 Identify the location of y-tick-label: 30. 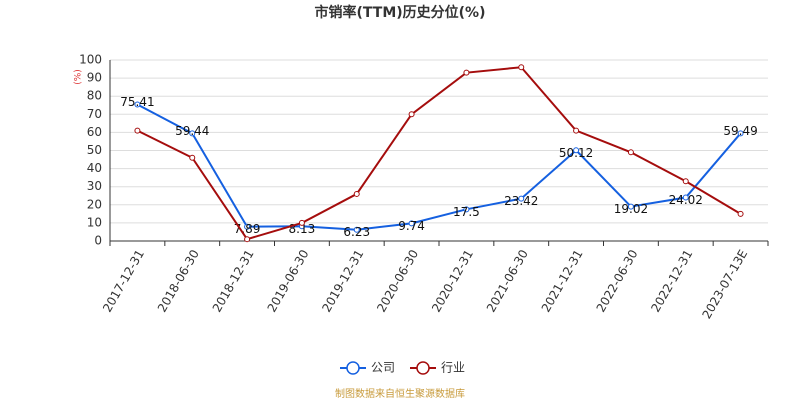
(94, 186).